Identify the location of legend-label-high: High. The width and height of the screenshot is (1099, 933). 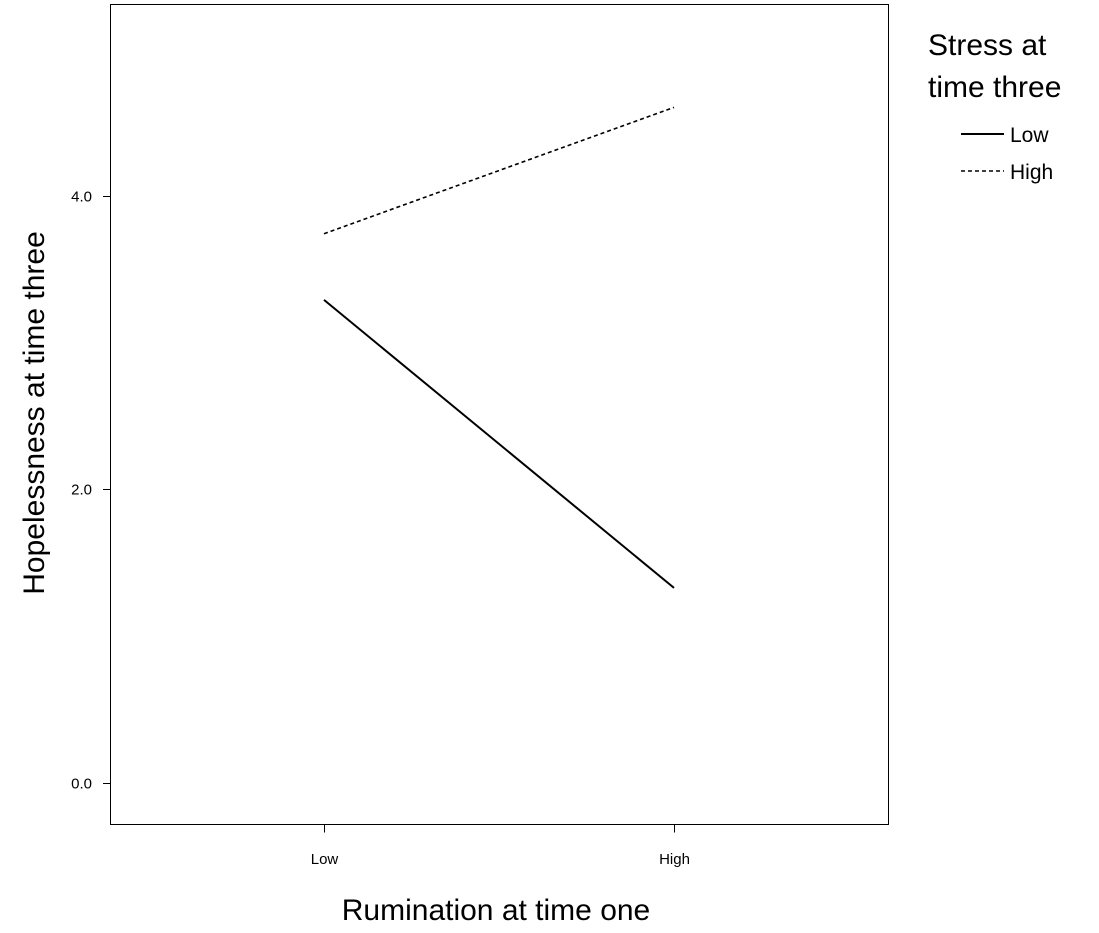
(1031, 172).